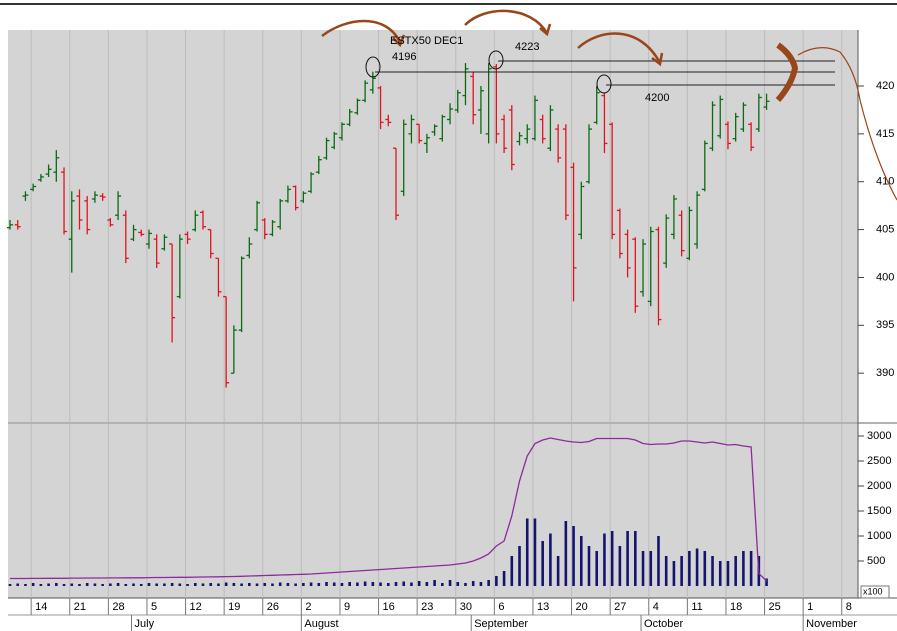 Image resolution: width=897 pixels, height=631 pixels. Describe the element at coordinates (879, 536) in the screenshot. I see `y2-tick-label: 1000` at that location.